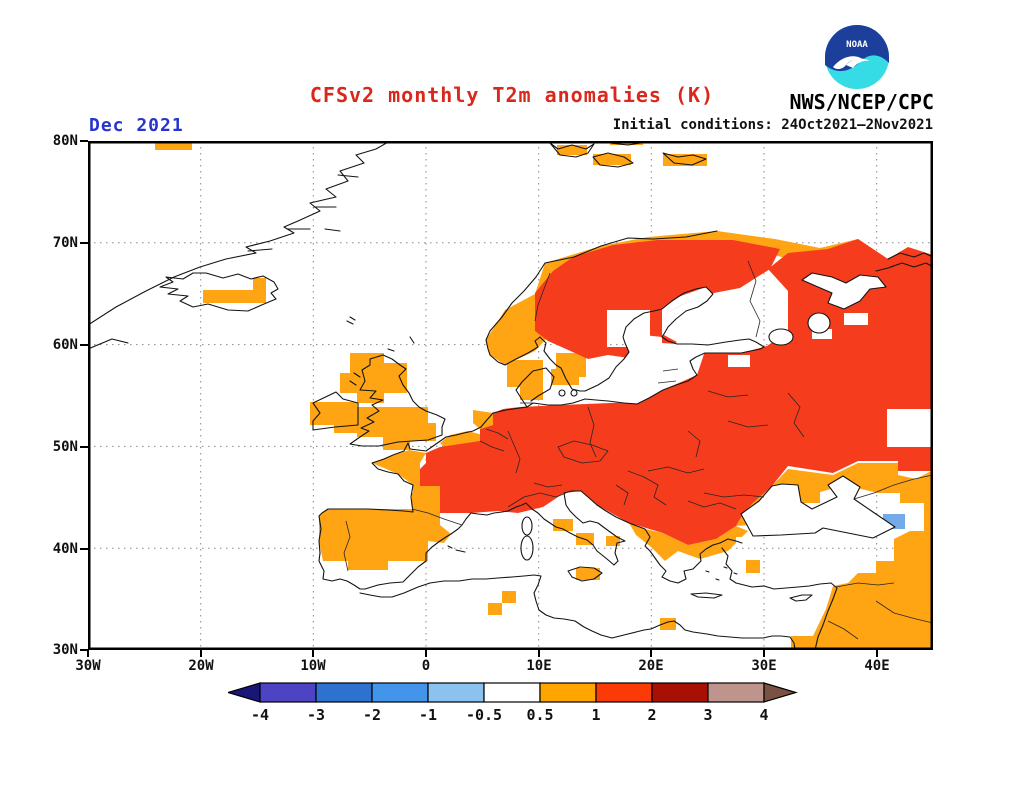 This screenshot has height=791, width=1024. Describe the element at coordinates (843, 630) in the screenshot. I see `border-jordan` at that location.